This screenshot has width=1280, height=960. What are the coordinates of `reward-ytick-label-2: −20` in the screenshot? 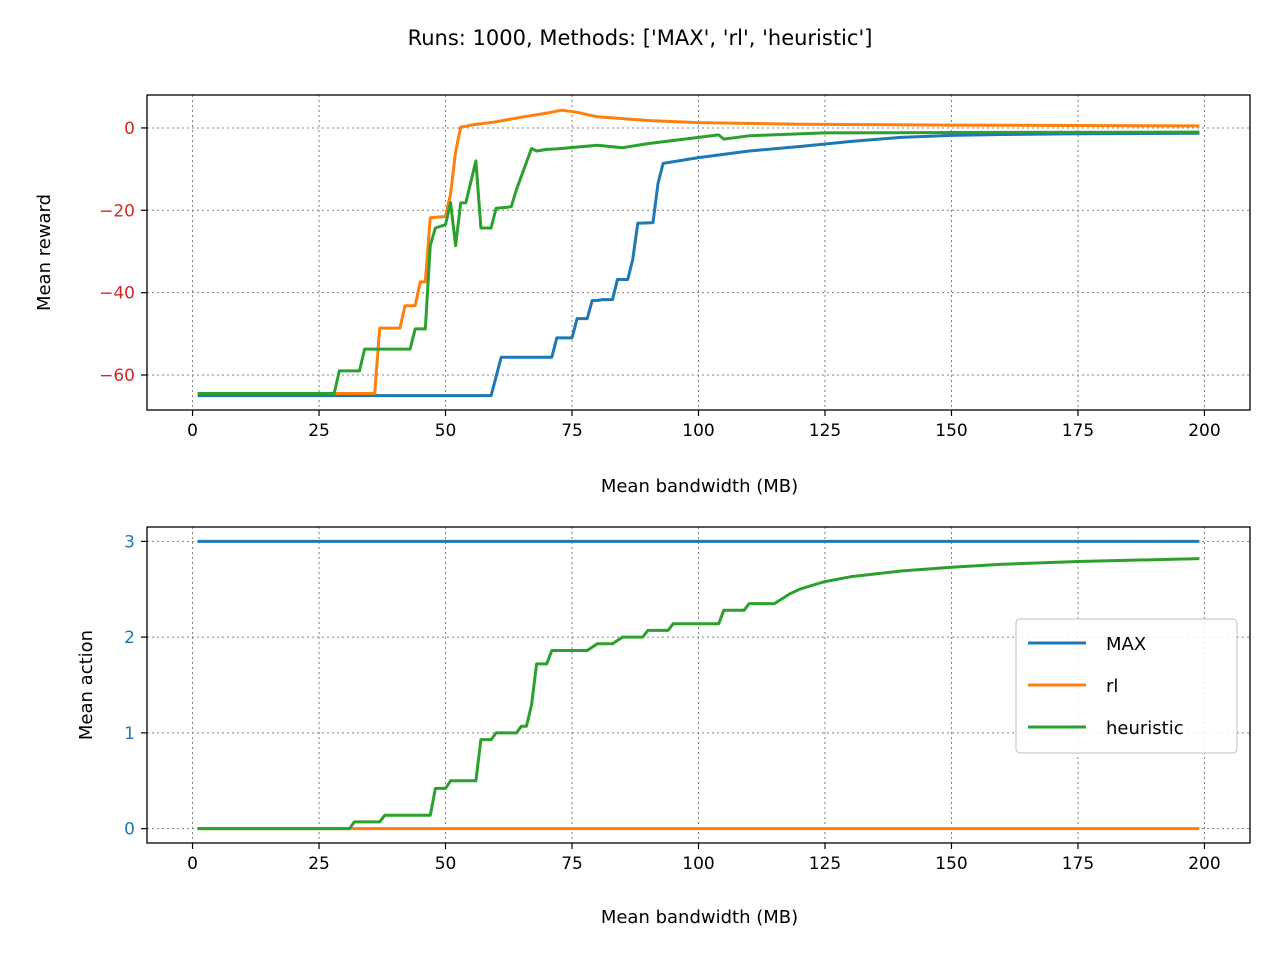 It's located at (117, 211).